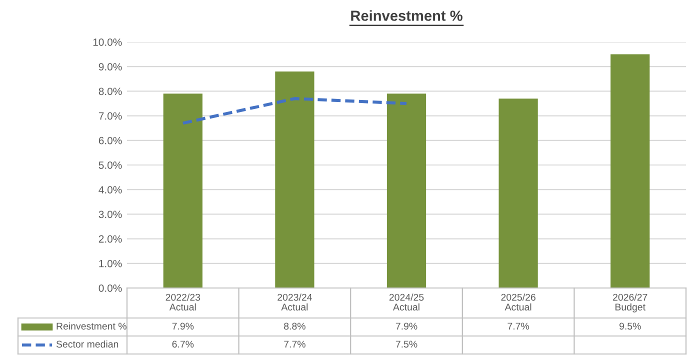 This screenshot has width=688, height=356. I want to click on data-label: 9.5%, so click(630, 326).